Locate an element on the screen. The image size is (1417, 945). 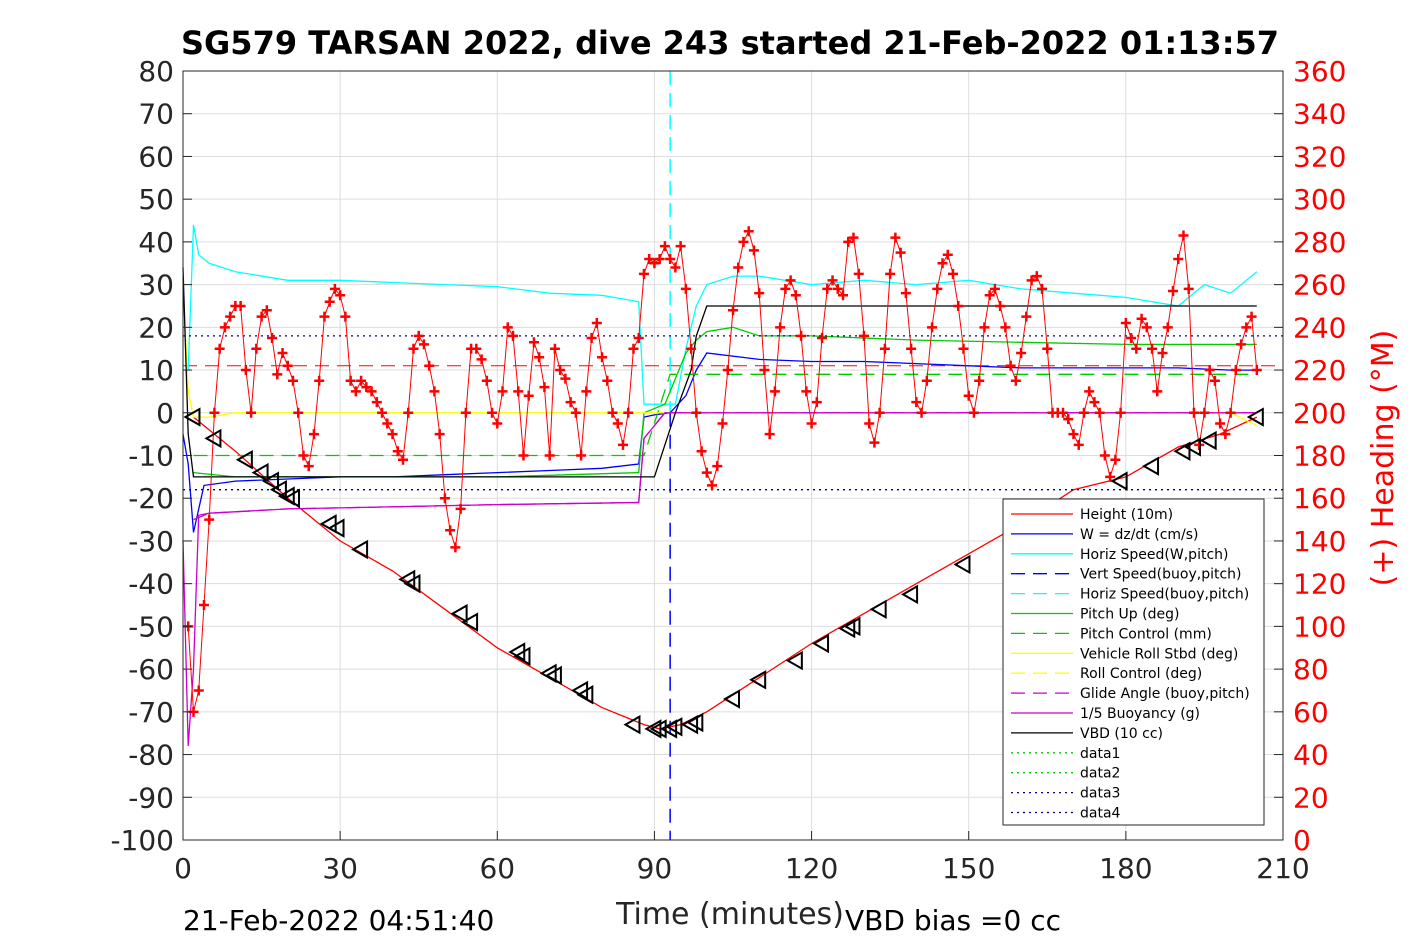
y-tick-label: -50 is located at coordinates (151, 626).